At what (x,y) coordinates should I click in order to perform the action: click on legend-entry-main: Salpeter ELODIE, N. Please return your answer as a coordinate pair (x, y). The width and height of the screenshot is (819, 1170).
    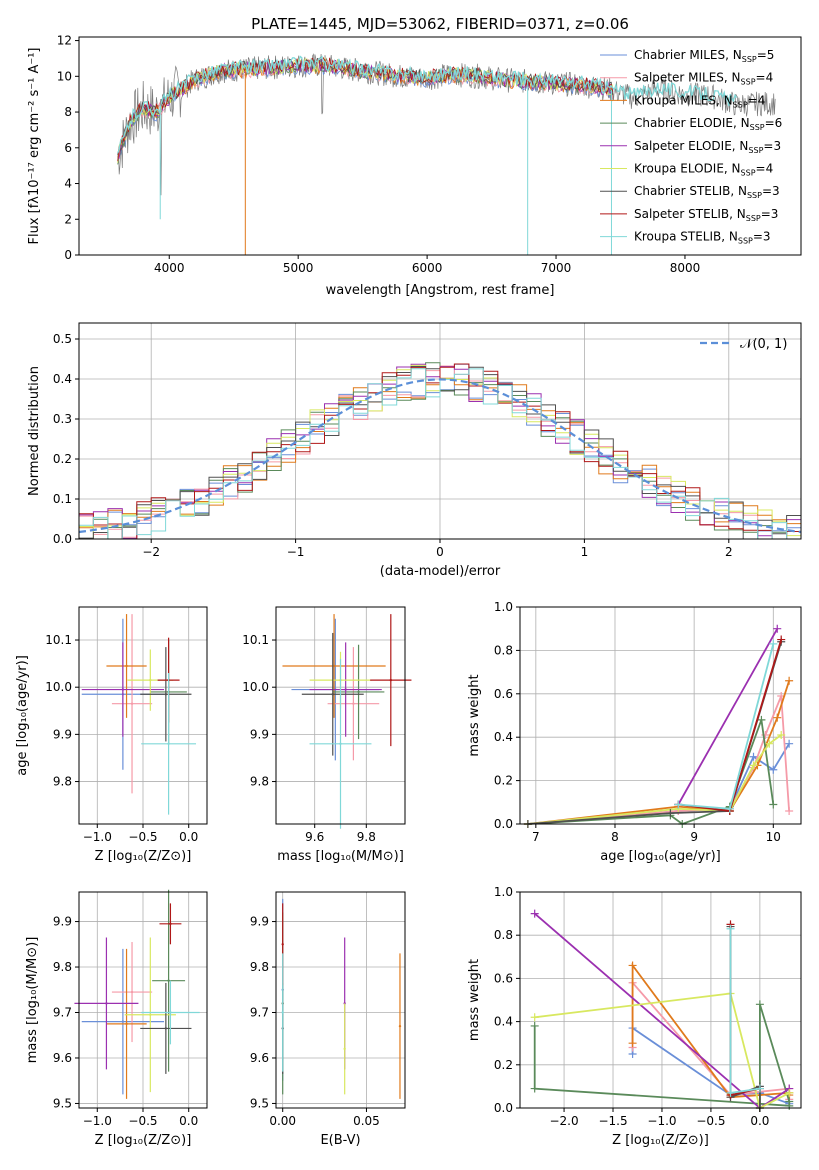
    Looking at the image, I should click on (691, 146).